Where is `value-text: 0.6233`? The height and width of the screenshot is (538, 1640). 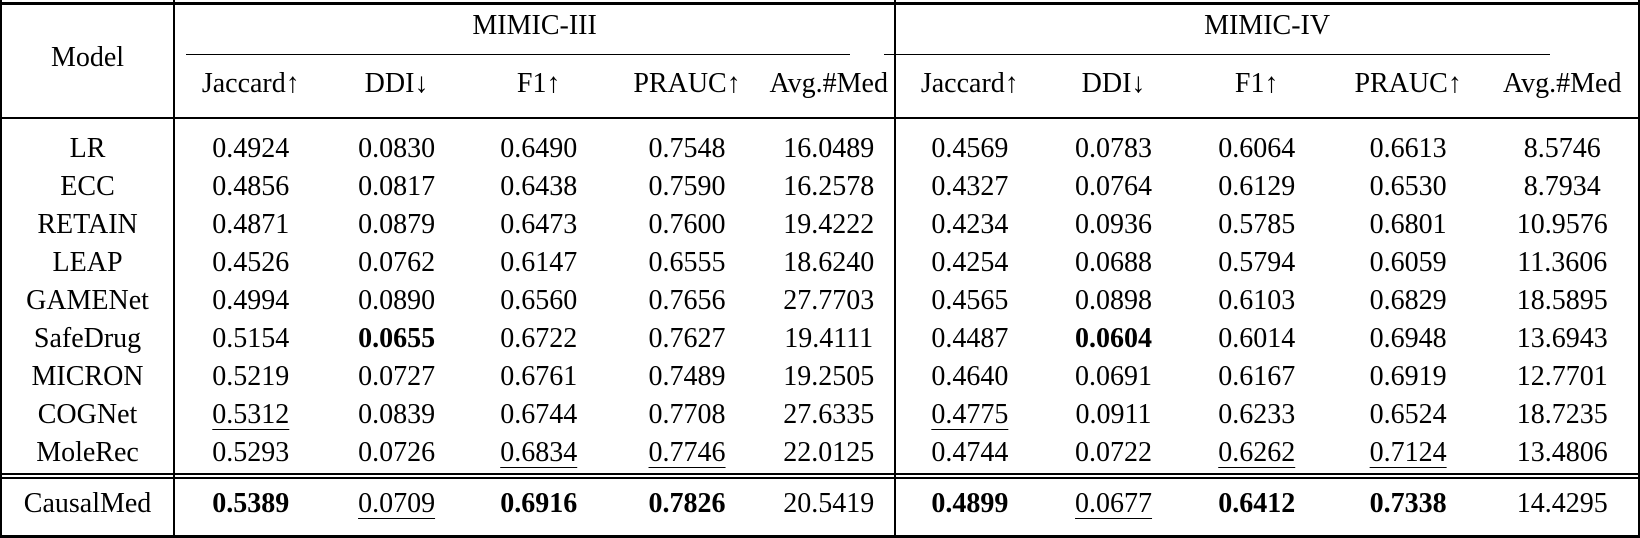 value-text: 0.6233 is located at coordinates (1257, 414).